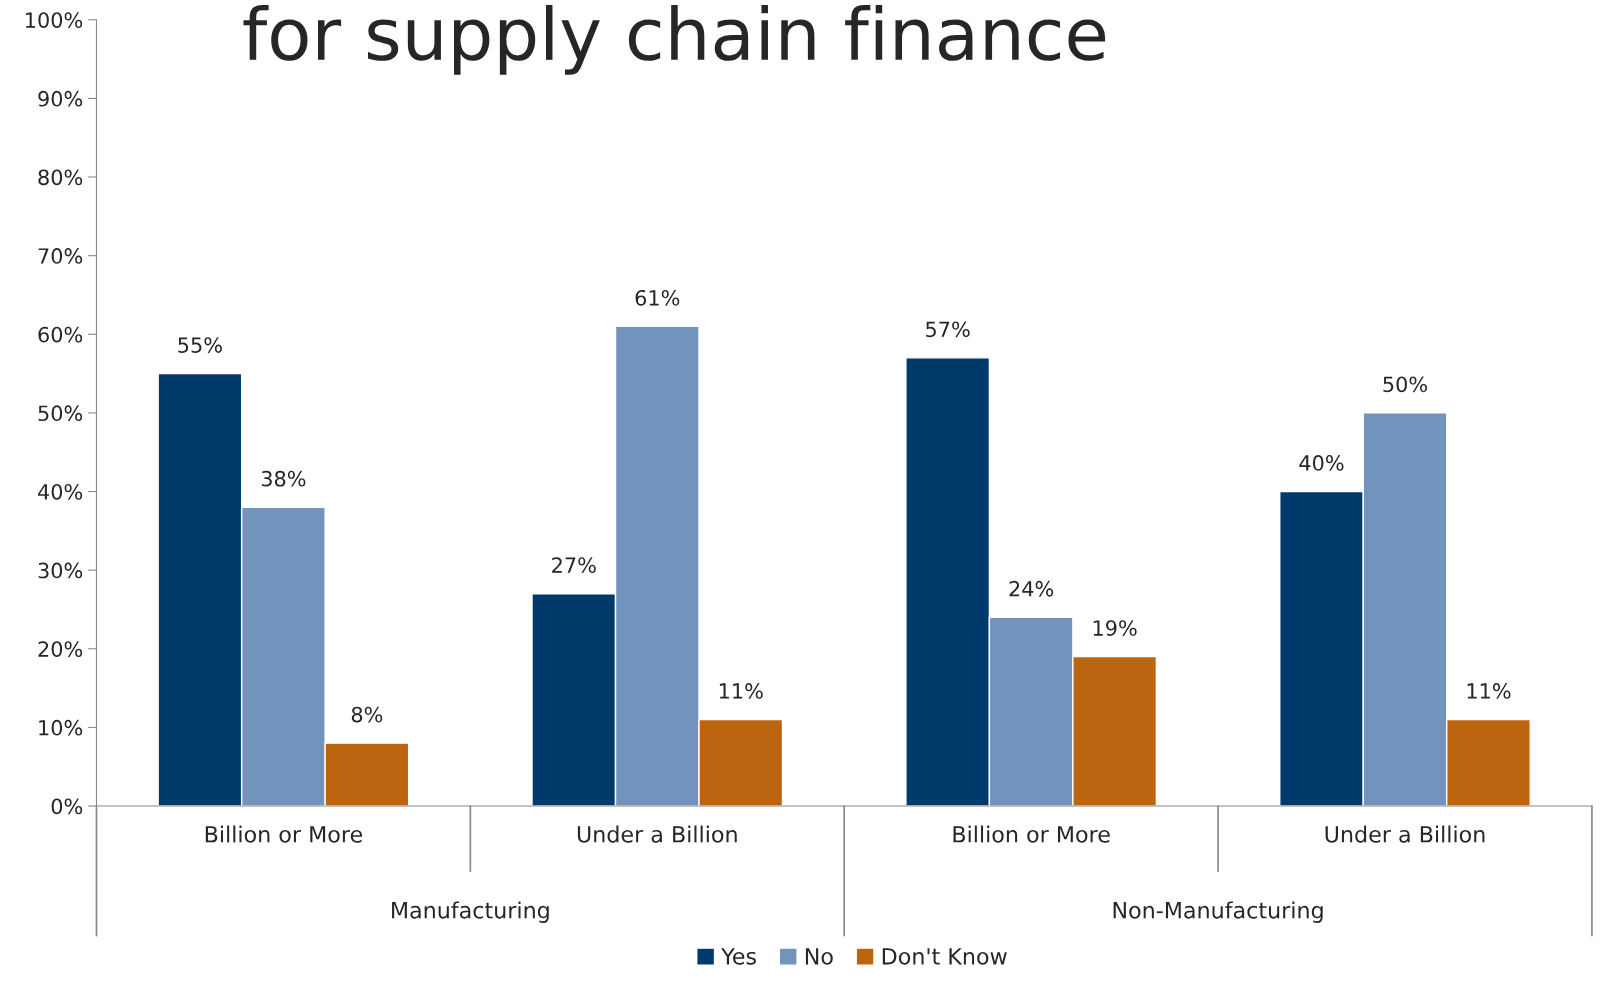 The height and width of the screenshot is (989, 1608). What do you see at coordinates (819, 956) in the screenshot?
I see `legend-label: No` at bounding box center [819, 956].